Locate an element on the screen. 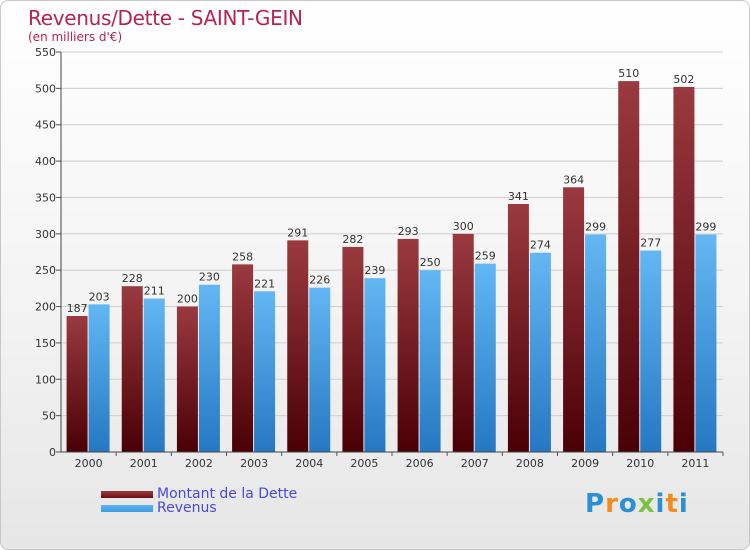  data-label: 230 is located at coordinates (209, 277).